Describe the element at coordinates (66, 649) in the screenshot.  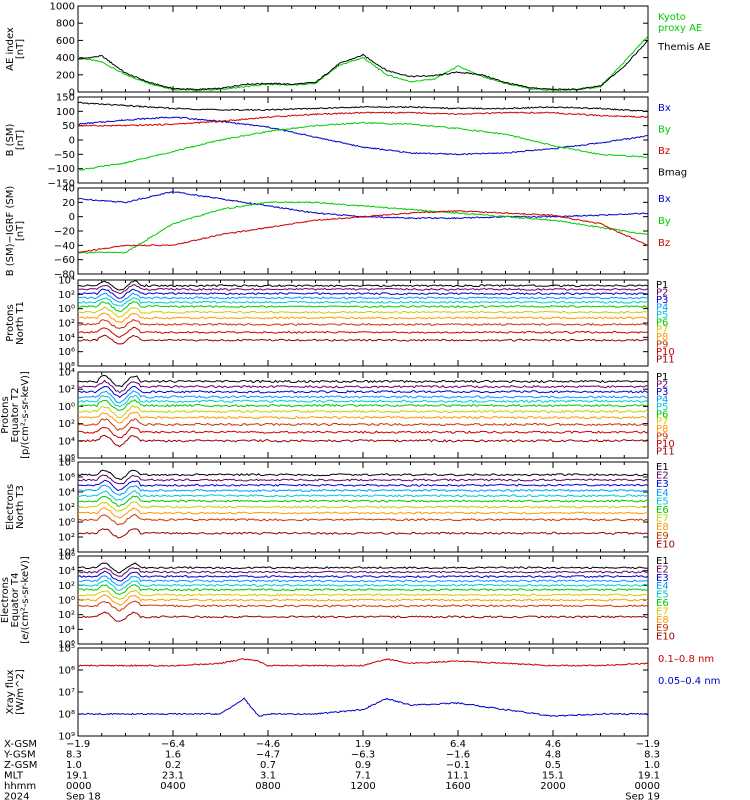
I see `y-tick-label: 10⁵` at that location.